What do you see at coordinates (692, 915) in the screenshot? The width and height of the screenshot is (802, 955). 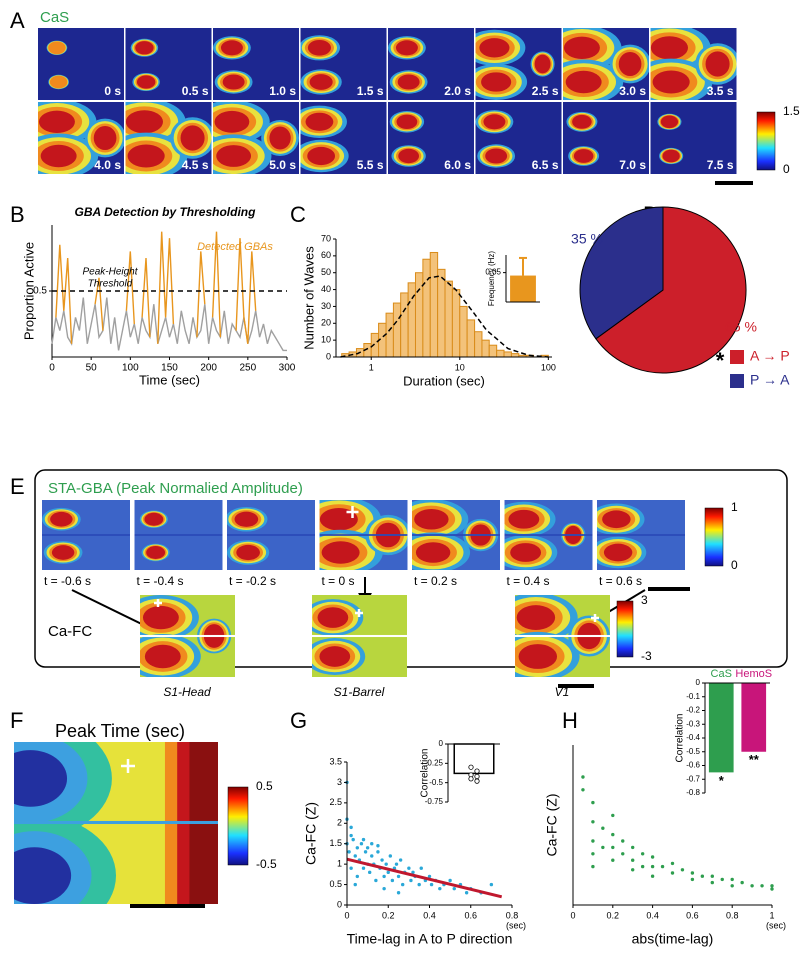 I see `x-tick-label: 0.6` at bounding box center [692, 915].